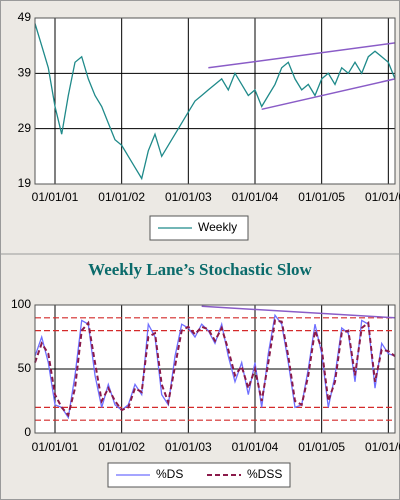  Describe the element at coordinates (25, 17) in the screenshot. I see `y-tick-label: 49` at that location.